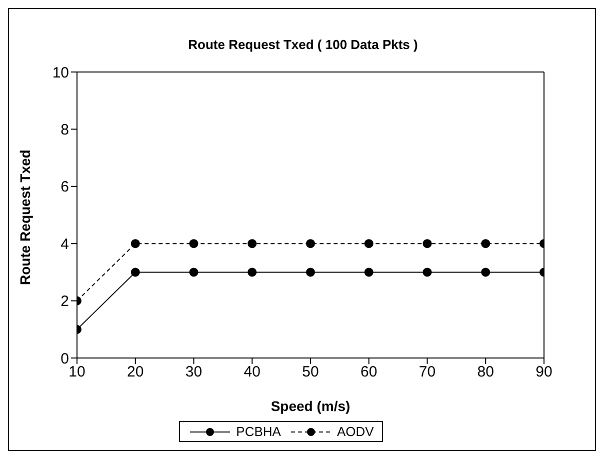 The image size is (604, 459). What do you see at coordinates (427, 372) in the screenshot?
I see `x-tick-label: 70` at bounding box center [427, 372].